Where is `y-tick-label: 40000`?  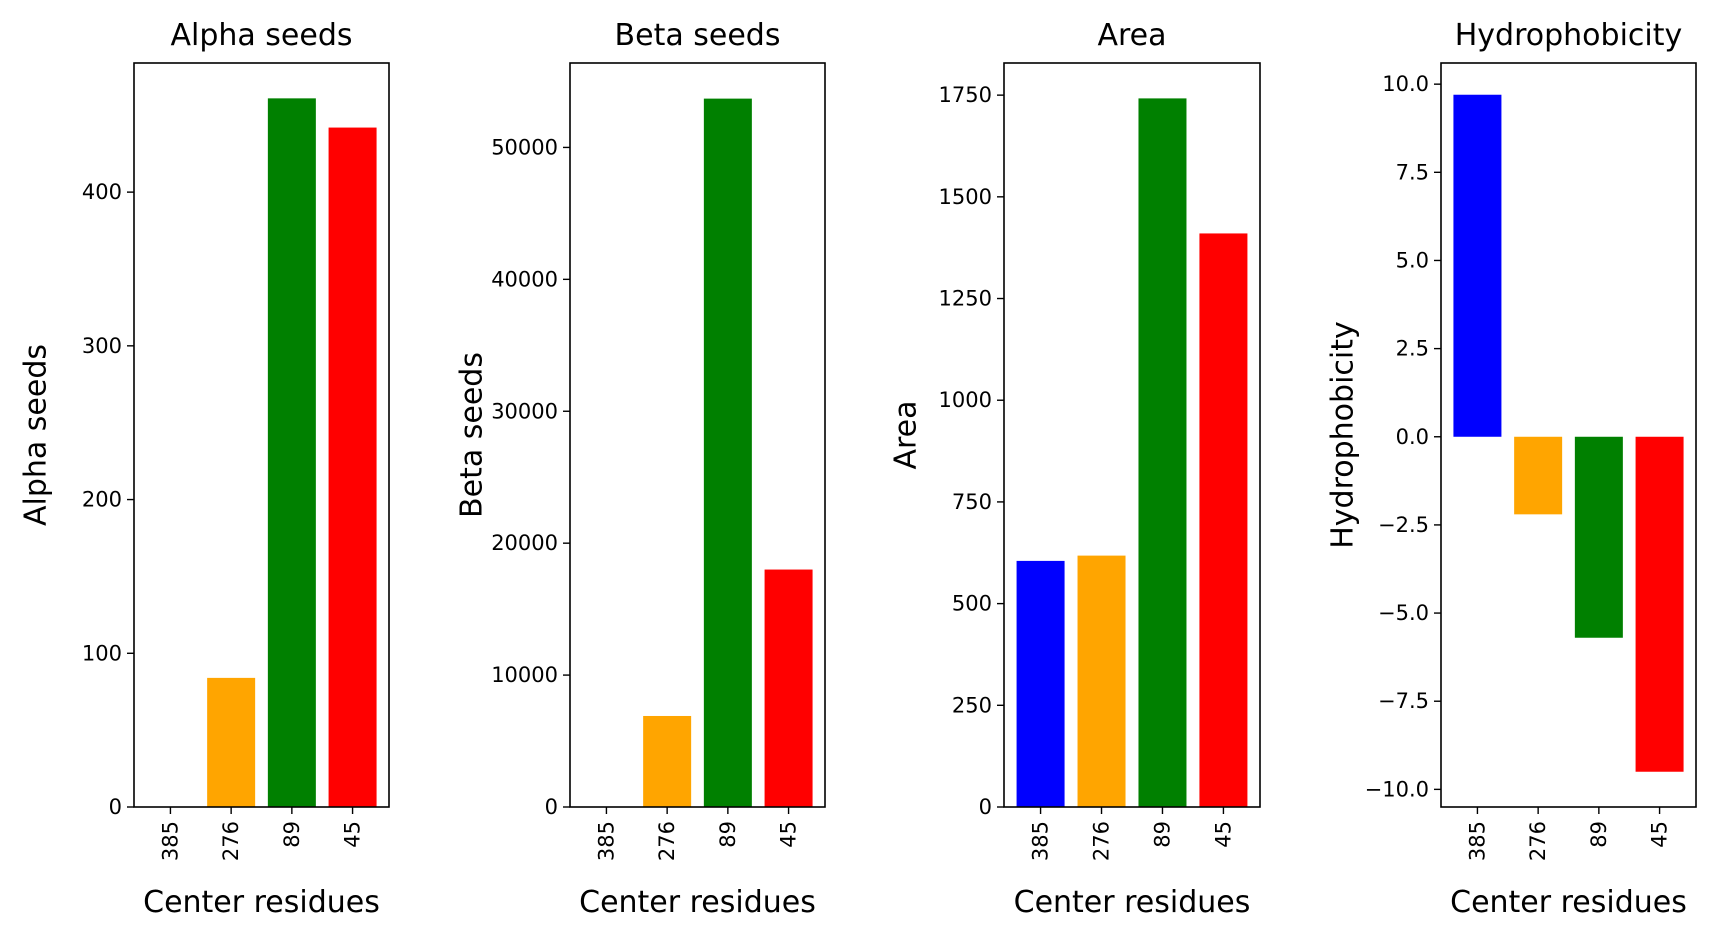
y-tick-label: 40000 is located at coordinates (524, 279).